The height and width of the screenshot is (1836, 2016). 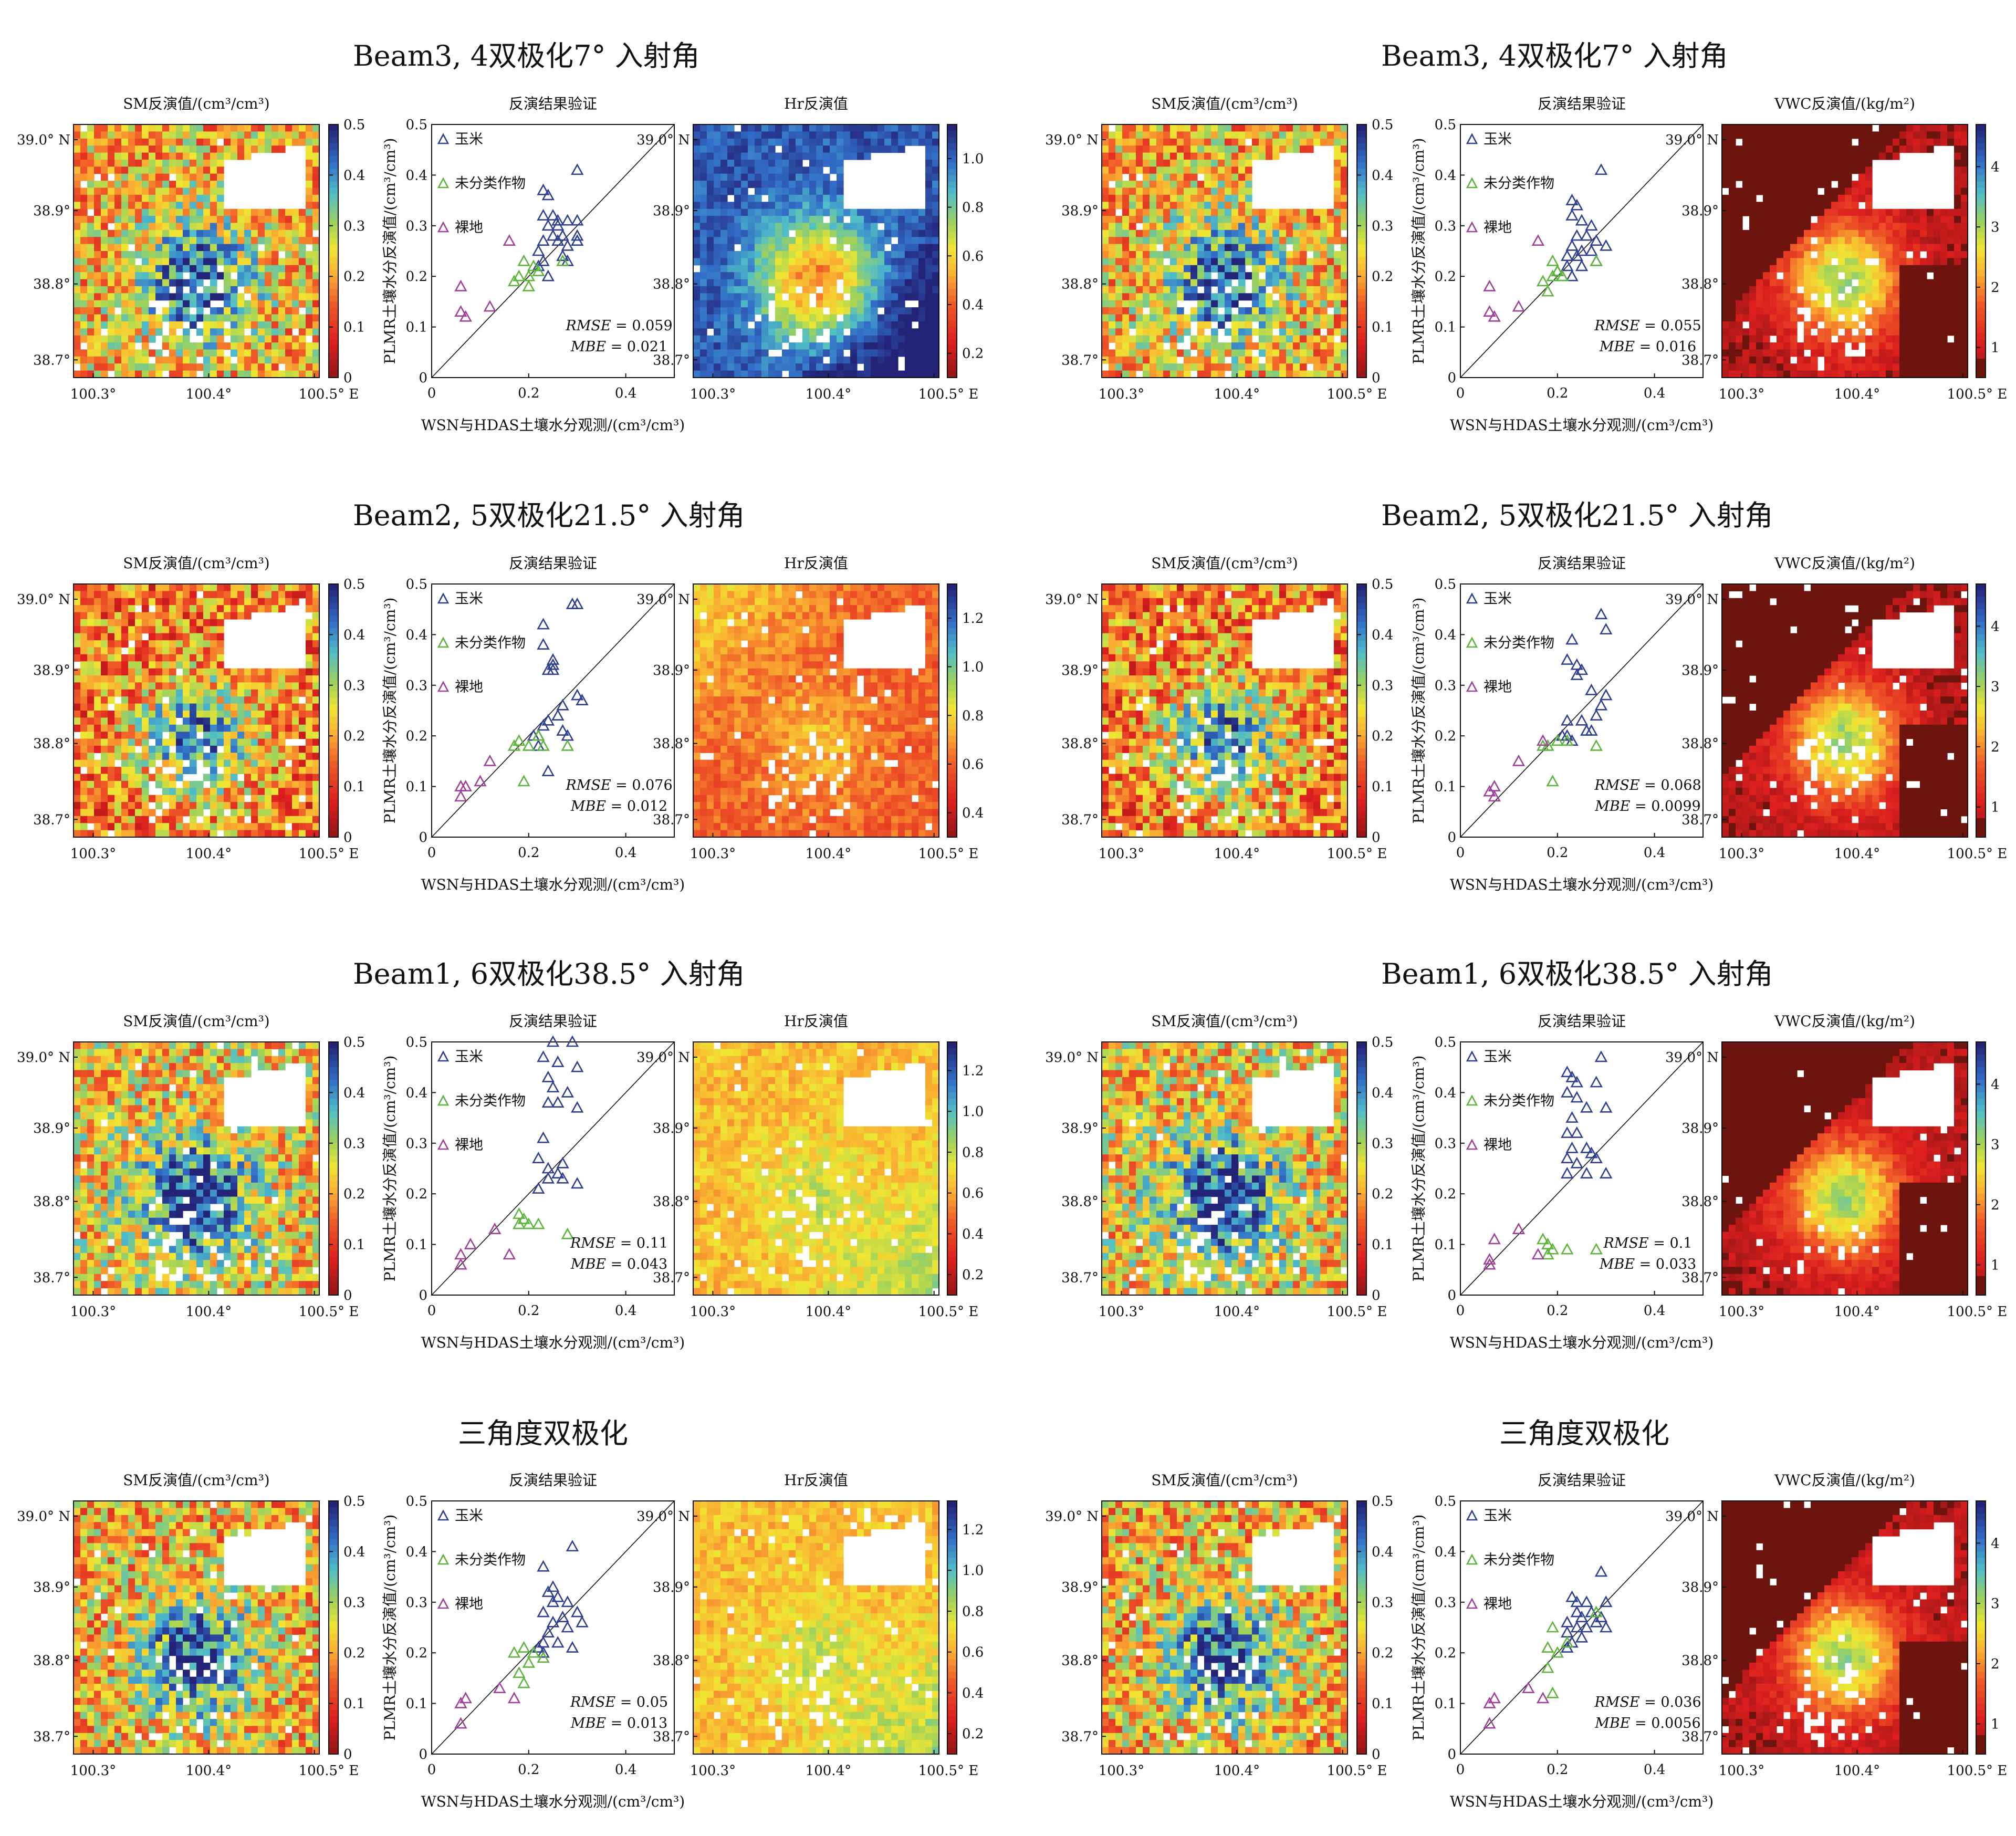 What do you see at coordinates (469, 139) in the screenshot?
I see `legend-label: 玉米` at bounding box center [469, 139].